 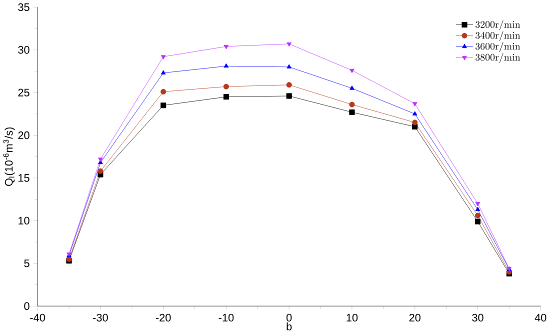 What do you see at coordinates (100, 318) in the screenshot?
I see `x-tick-label: -30` at bounding box center [100, 318].